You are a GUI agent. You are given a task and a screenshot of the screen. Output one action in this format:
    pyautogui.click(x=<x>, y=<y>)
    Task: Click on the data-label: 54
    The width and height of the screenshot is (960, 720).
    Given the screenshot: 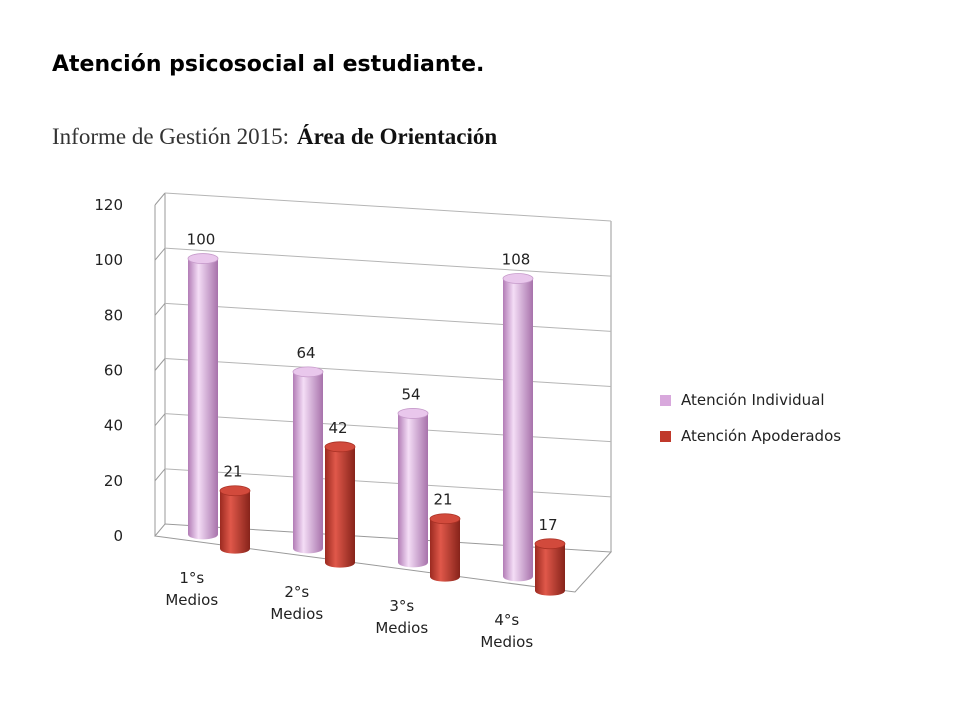 What is the action you would take?
    pyautogui.click(x=410, y=394)
    